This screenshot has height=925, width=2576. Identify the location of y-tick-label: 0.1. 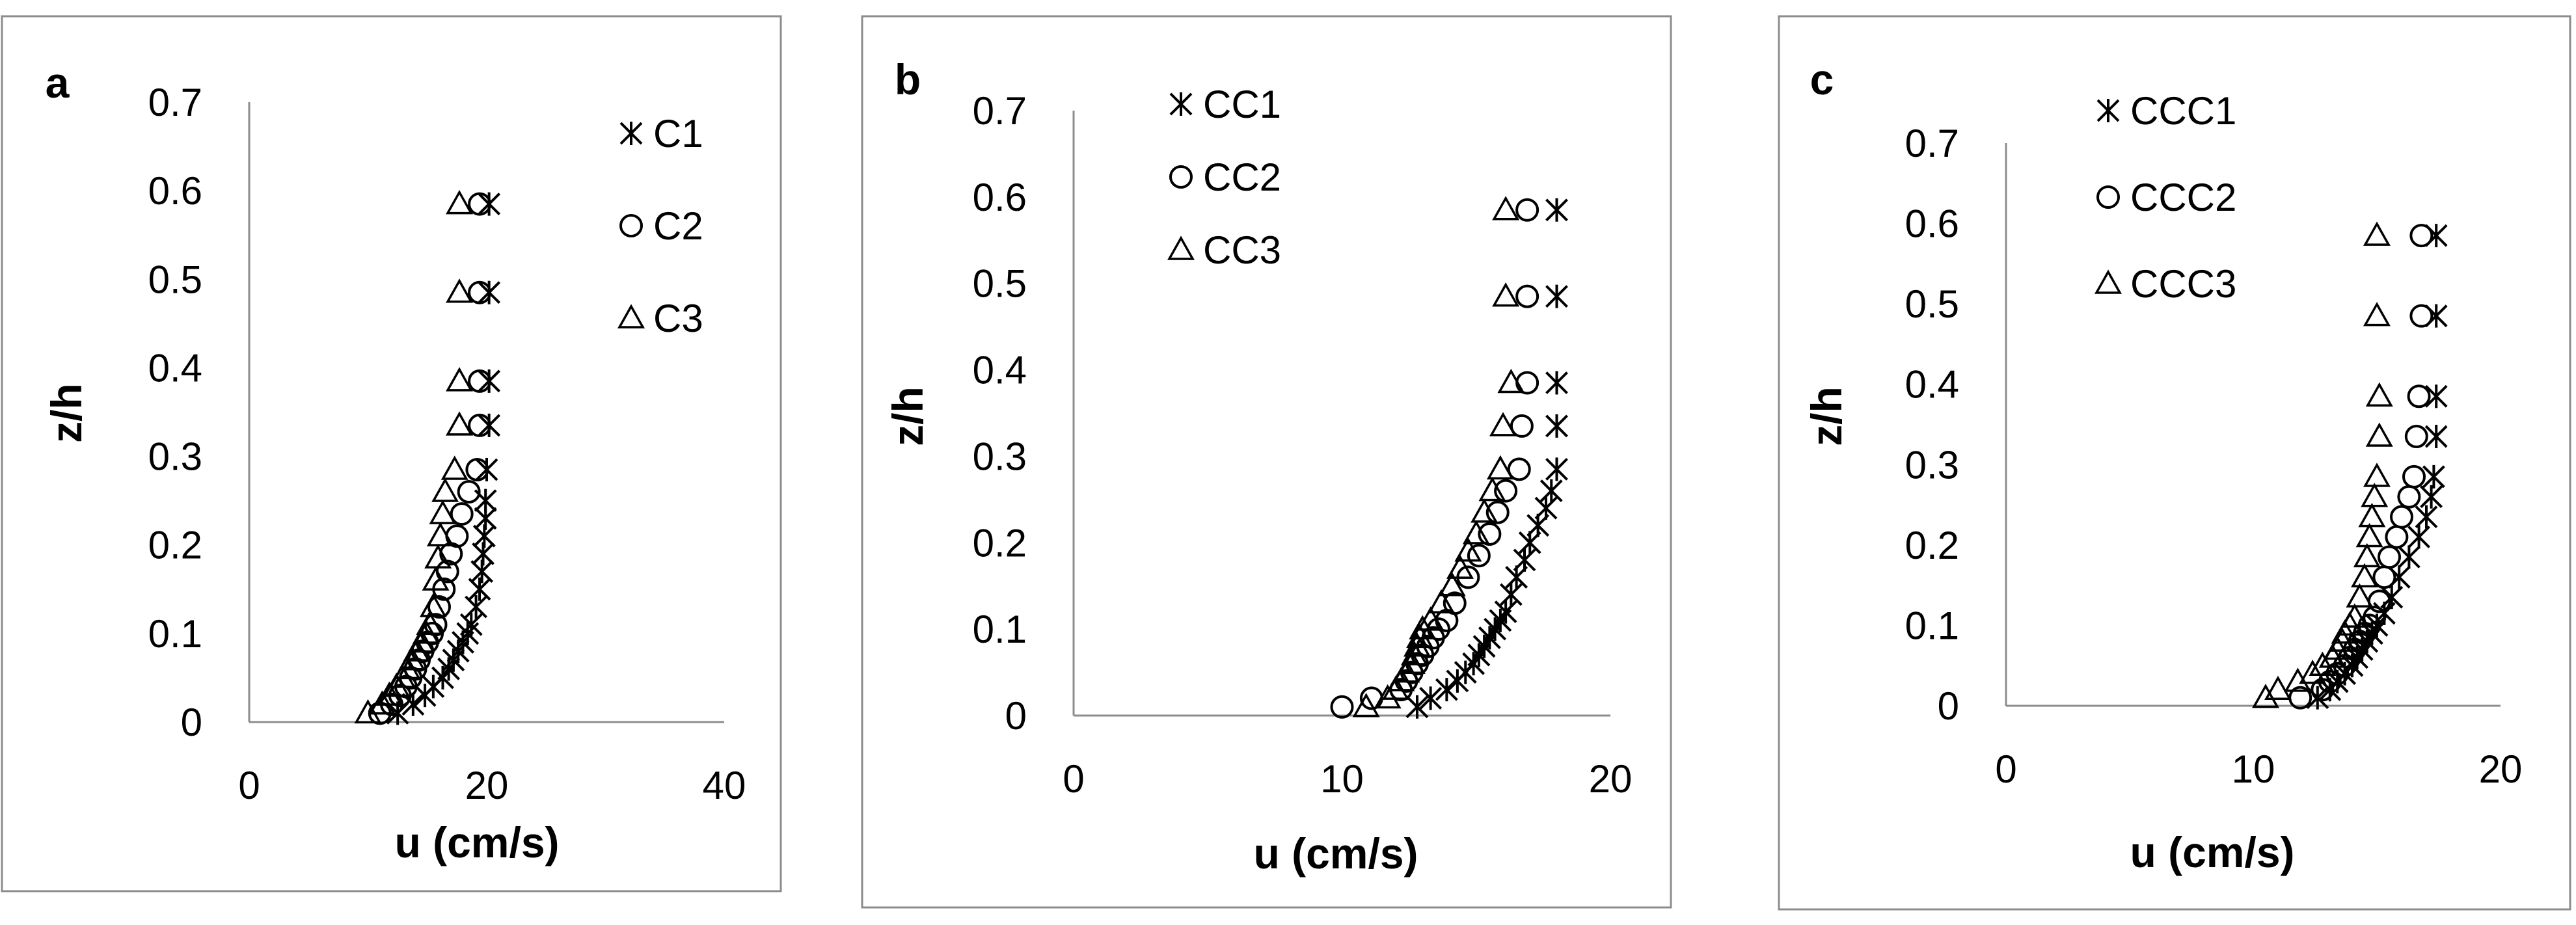
(1000, 629).